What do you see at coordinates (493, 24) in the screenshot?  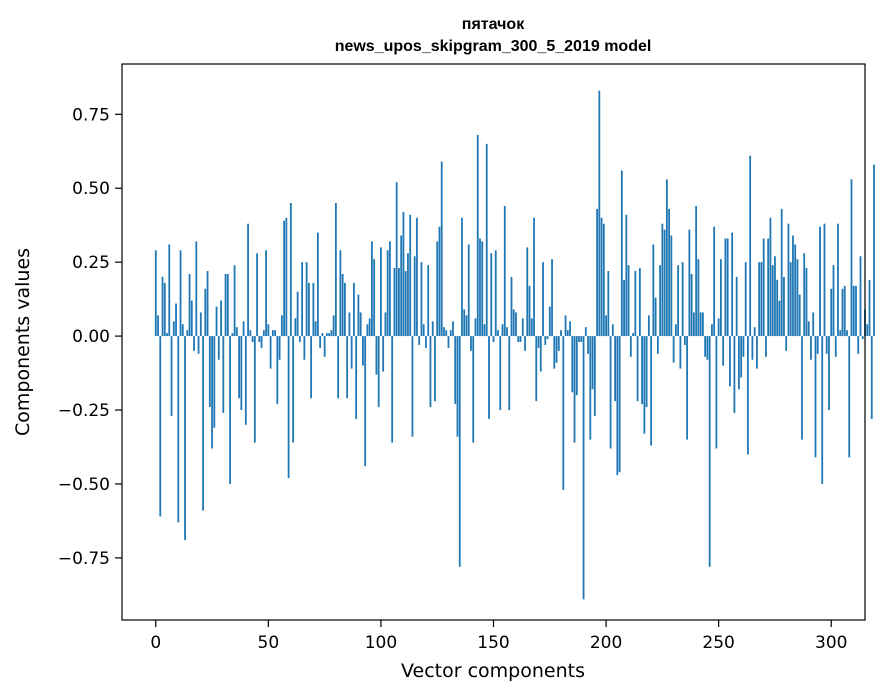 I see `chart-title: пятачок` at bounding box center [493, 24].